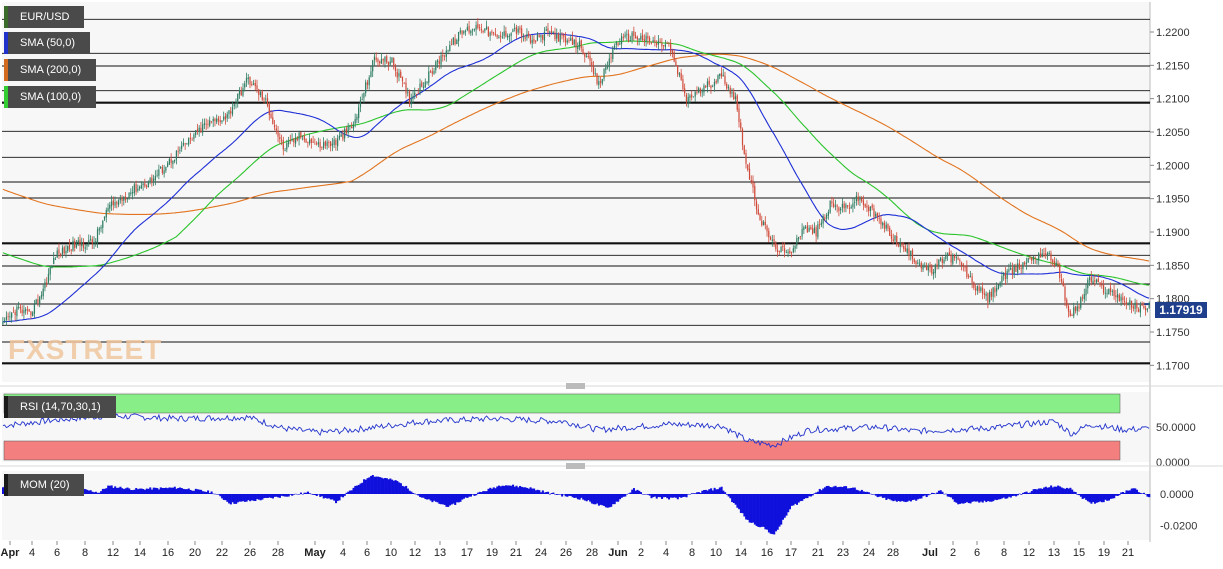 This screenshot has height=569, width=1223. What do you see at coordinates (44, 17) in the screenshot?
I see `legend-eurusd: EUR/USD` at bounding box center [44, 17].